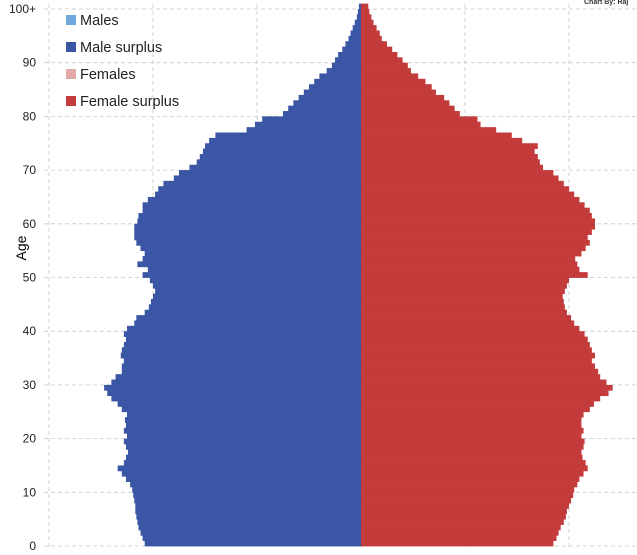 The image size is (637, 555). Describe the element at coordinates (30, 170) in the screenshot. I see `y-tick-label: 70` at that location.